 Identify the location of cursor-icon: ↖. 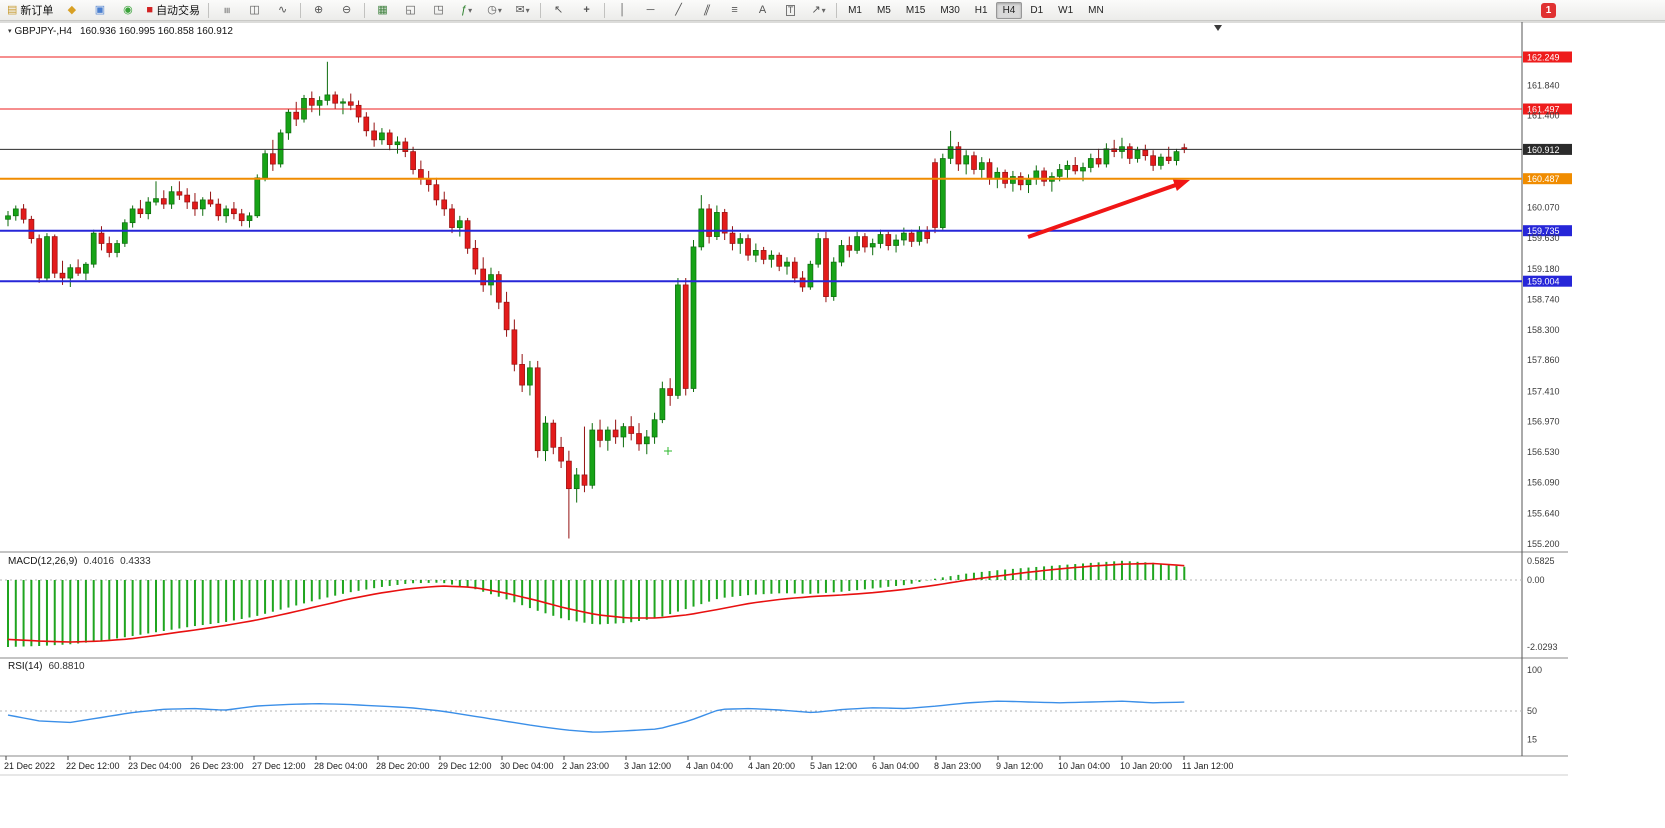
(558, 9).